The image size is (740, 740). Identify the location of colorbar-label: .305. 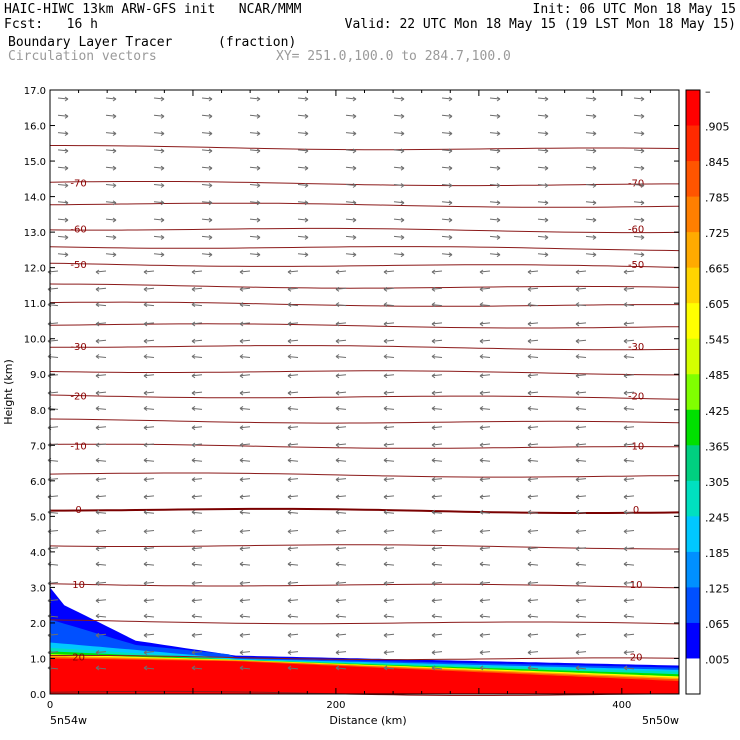
(717, 482).